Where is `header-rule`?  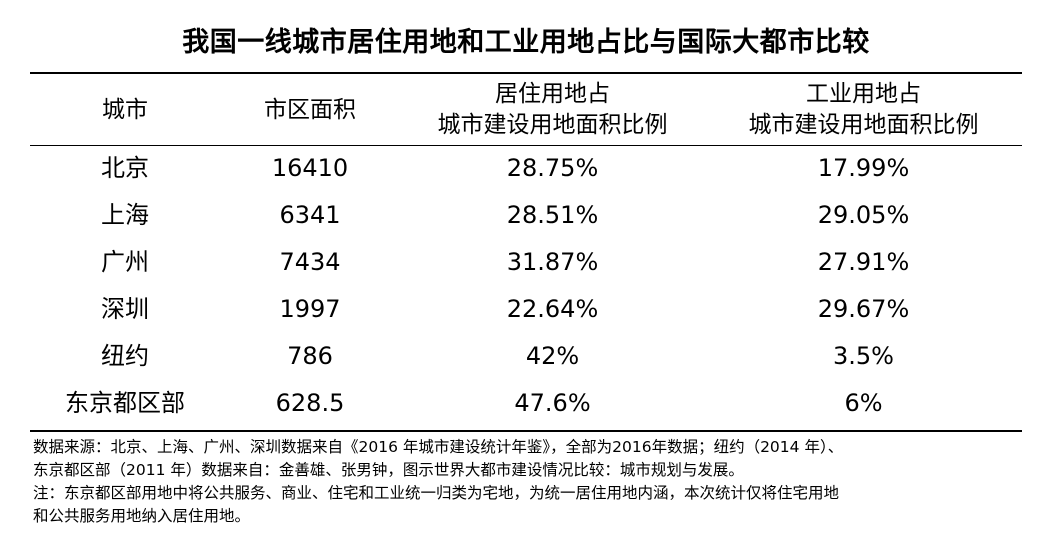 header-rule is located at coordinates (526, 145).